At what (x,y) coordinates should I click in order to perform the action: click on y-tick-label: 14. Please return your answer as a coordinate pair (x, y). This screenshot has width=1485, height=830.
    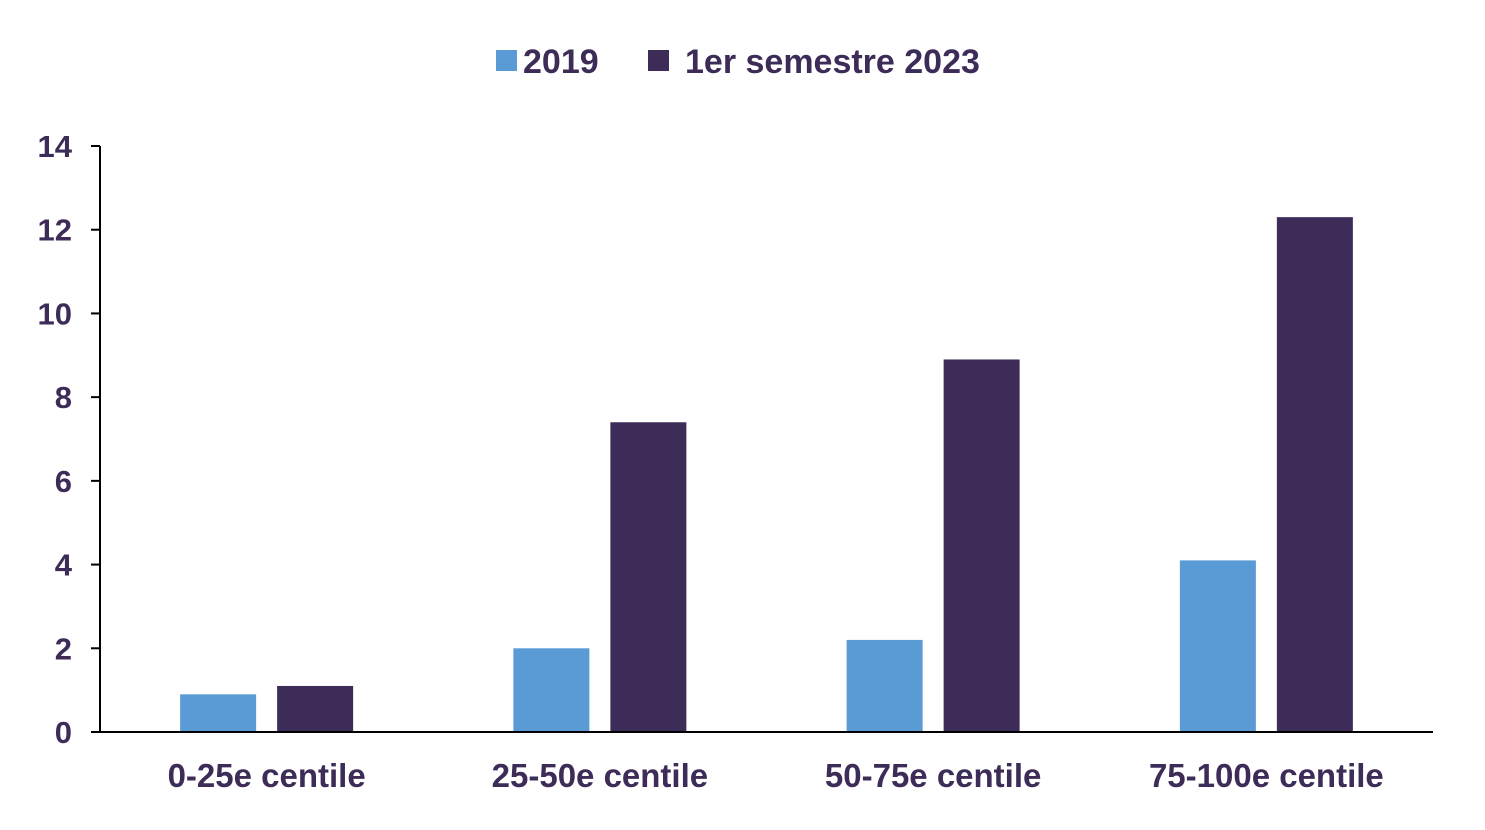
    Looking at the image, I should click on (55, 146).